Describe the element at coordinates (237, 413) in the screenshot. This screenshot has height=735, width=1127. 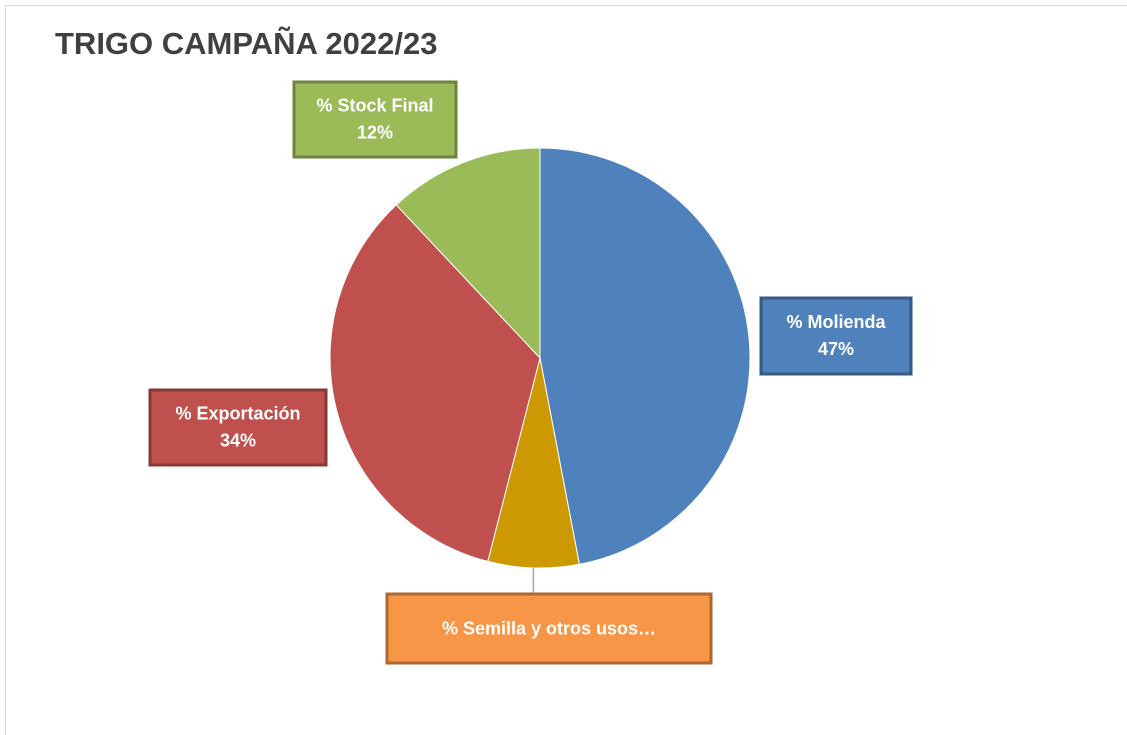
I see `category-label: % Exportación` at that location.